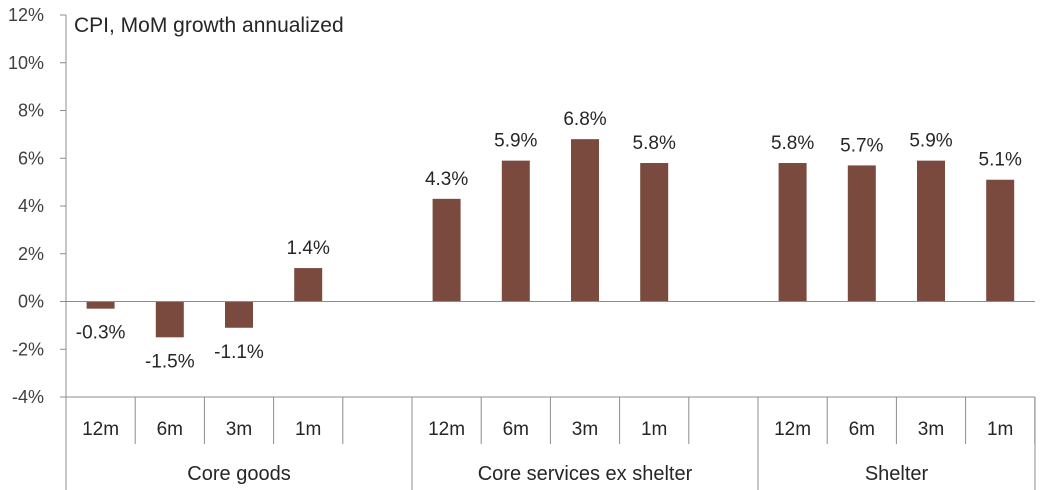  I want to click on bar-data-label: 5.1%, so click(1000, 160).